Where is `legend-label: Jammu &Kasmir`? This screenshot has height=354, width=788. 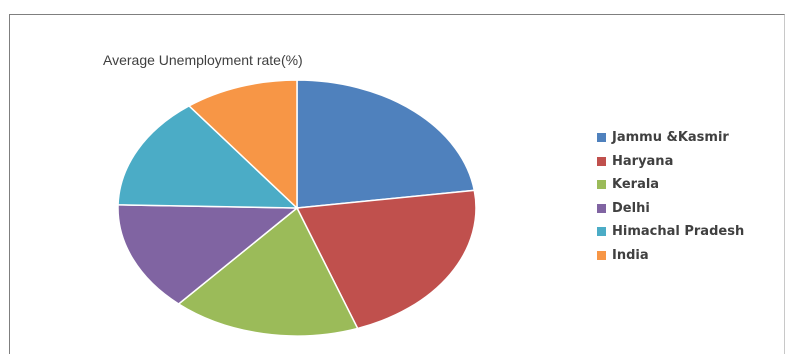 legend-label: Jammu &Kasmir is located at coordinates (670, 138).